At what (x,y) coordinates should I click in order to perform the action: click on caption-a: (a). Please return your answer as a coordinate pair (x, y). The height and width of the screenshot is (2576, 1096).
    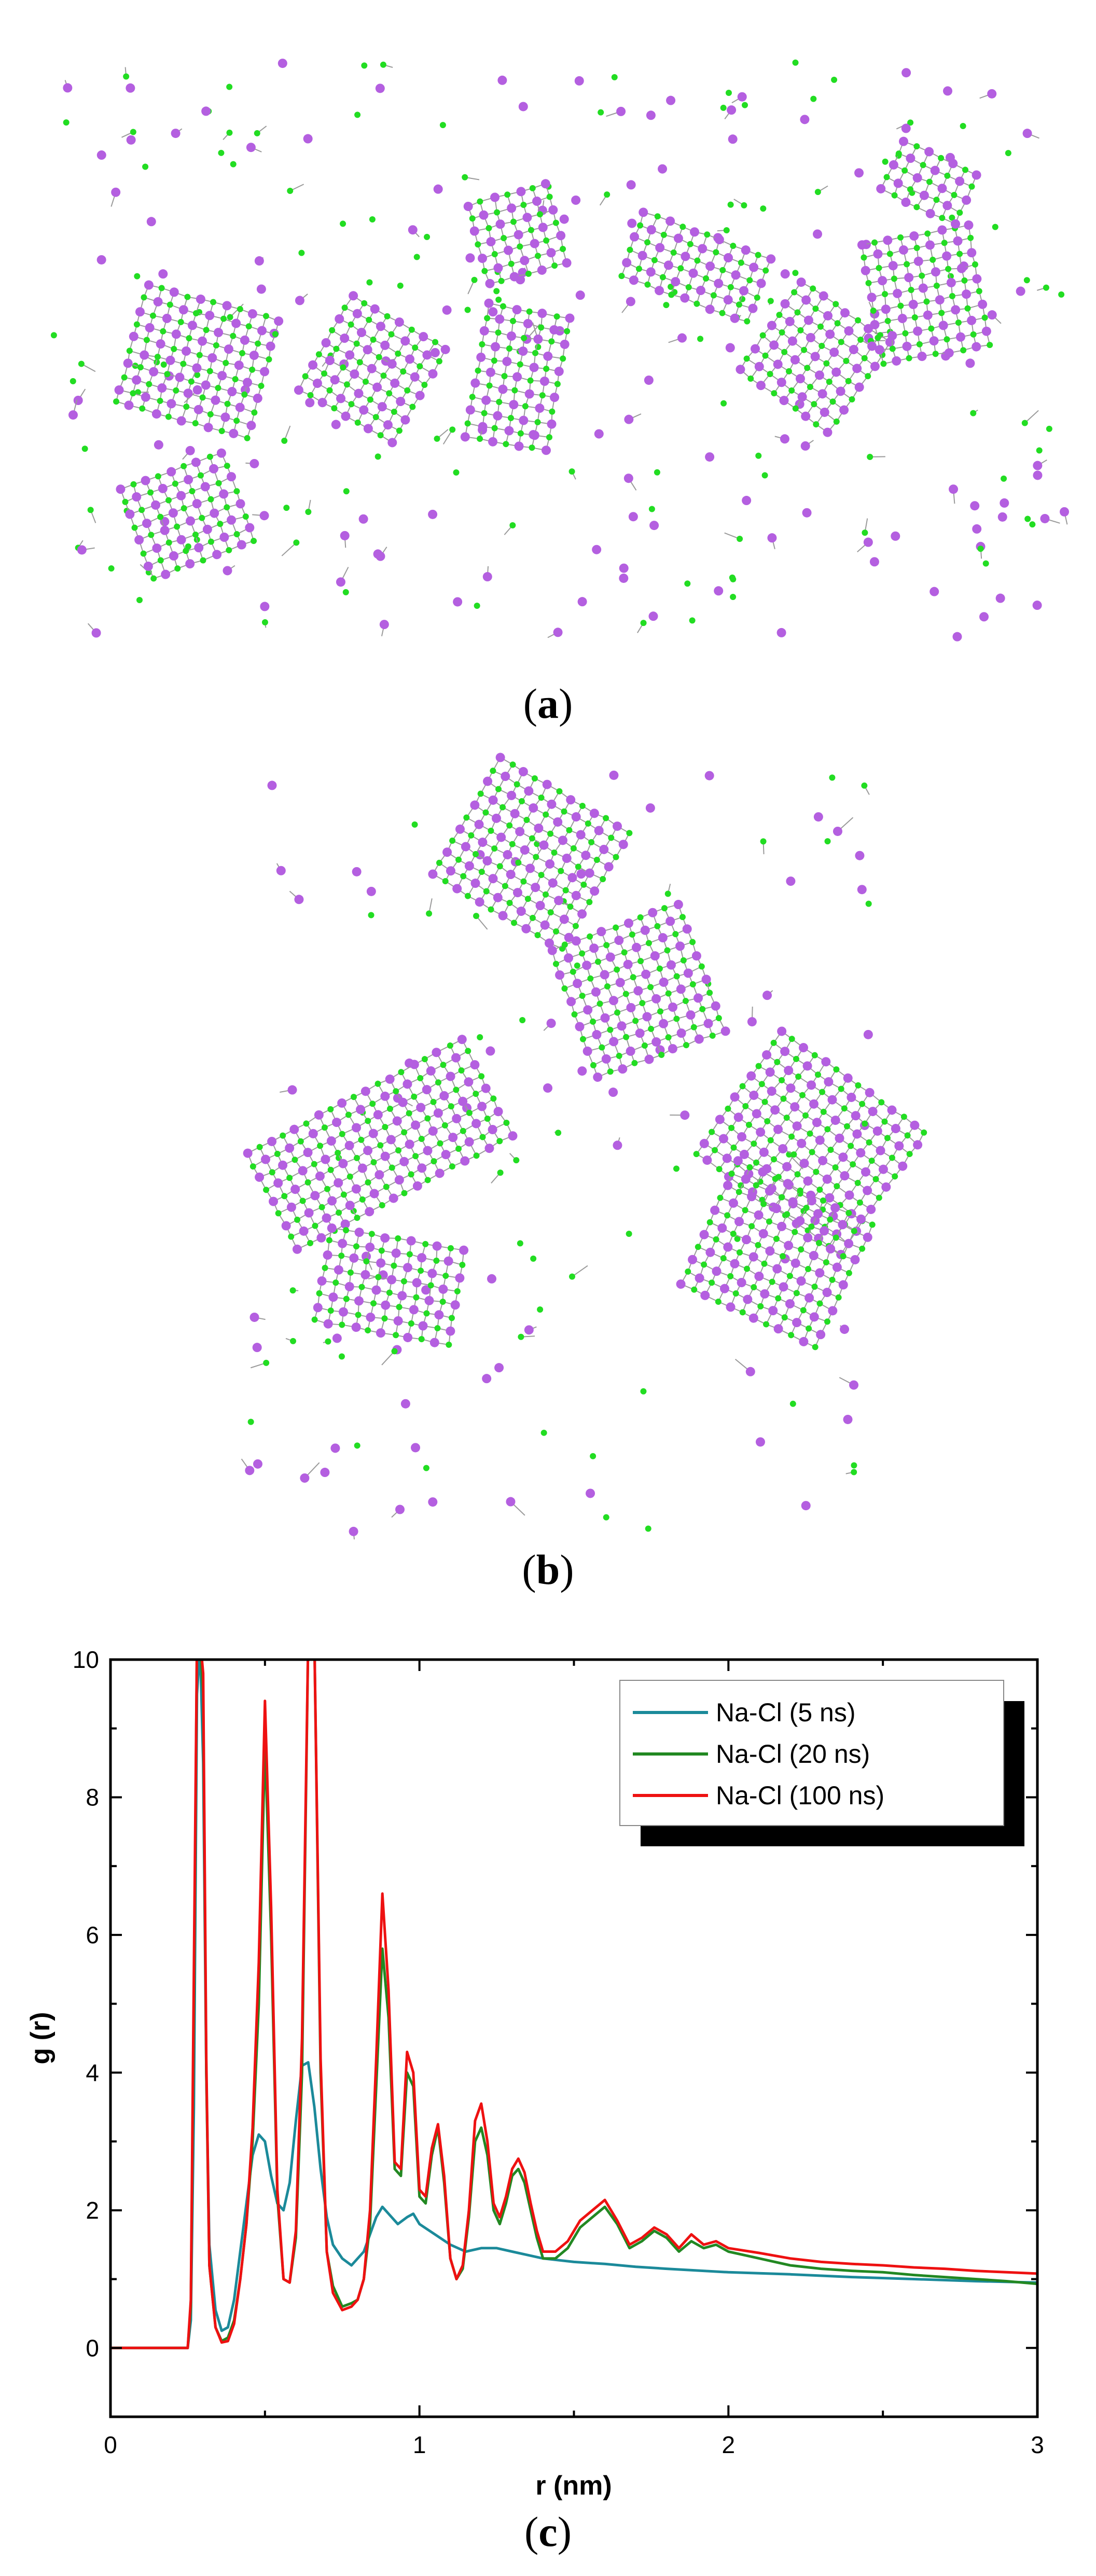
    Looking at the image, I should click on (548, 703).